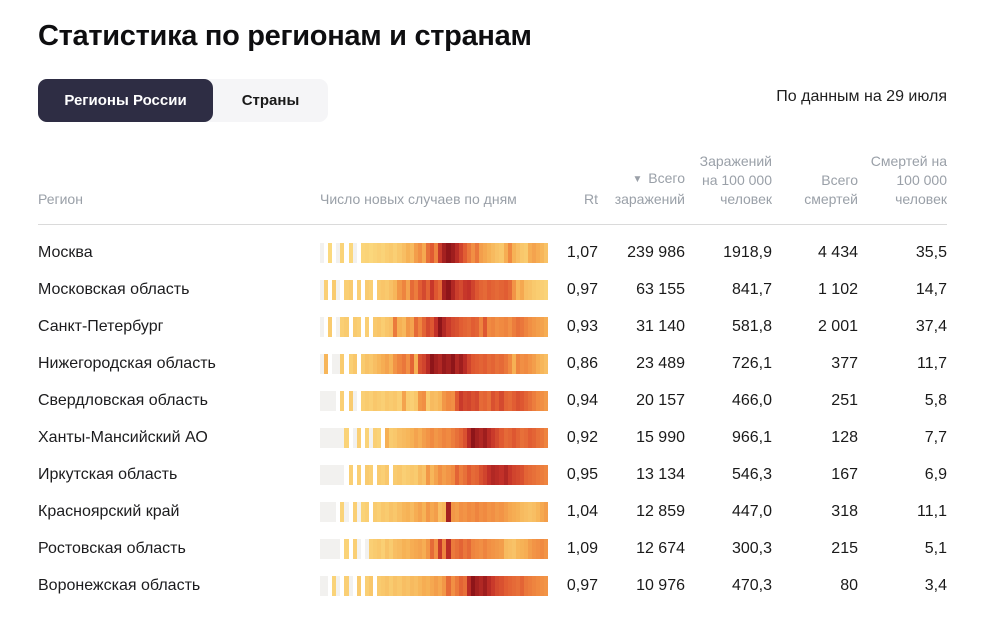  I want to click on daily-cases-cell, so click(434, 437).